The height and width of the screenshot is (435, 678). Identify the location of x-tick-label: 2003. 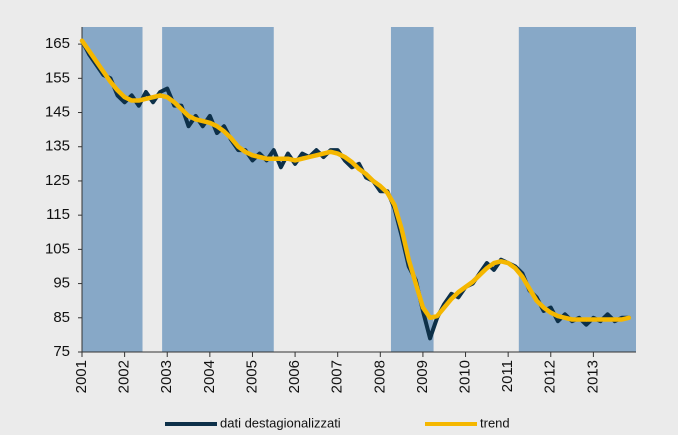
(166, 376).